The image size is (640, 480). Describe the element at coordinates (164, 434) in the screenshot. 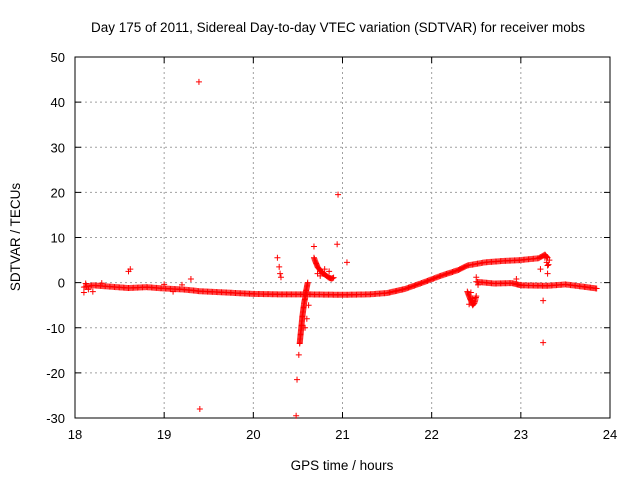

I see `x-tick-label: 19` at that location.